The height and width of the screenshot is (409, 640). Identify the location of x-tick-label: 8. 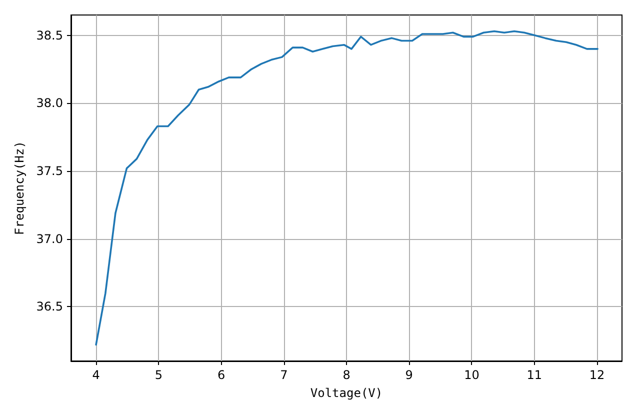
(346, 375).